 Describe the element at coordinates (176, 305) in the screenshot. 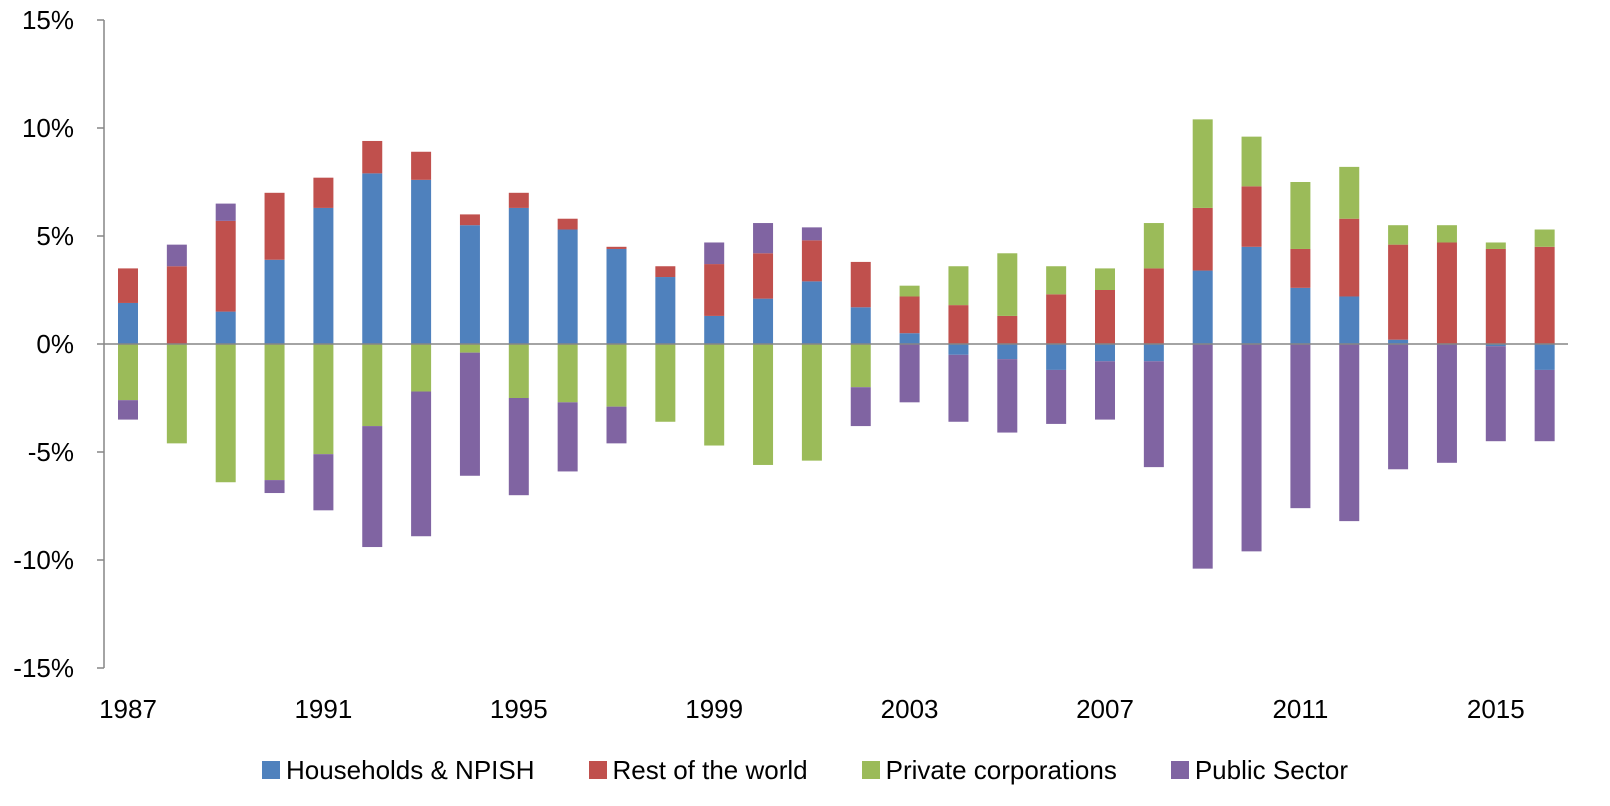

I see `bar-rest-of-the-world-1988` at that location.